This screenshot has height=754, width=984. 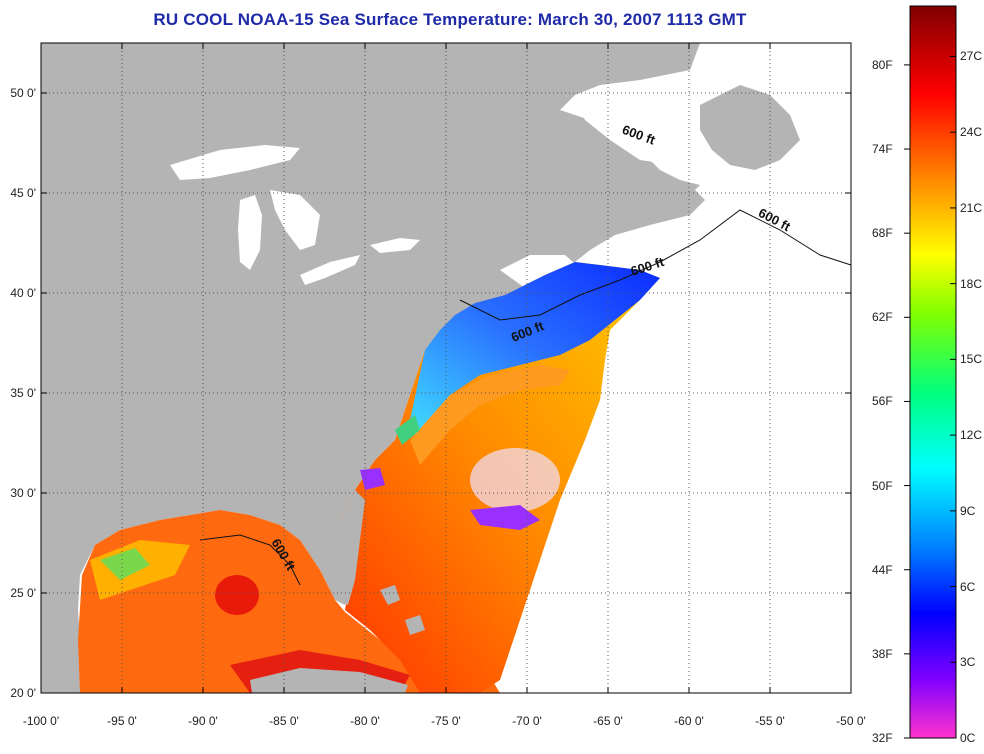 I want to click on longitude-label: -85 0', so click(x=284, y=721).